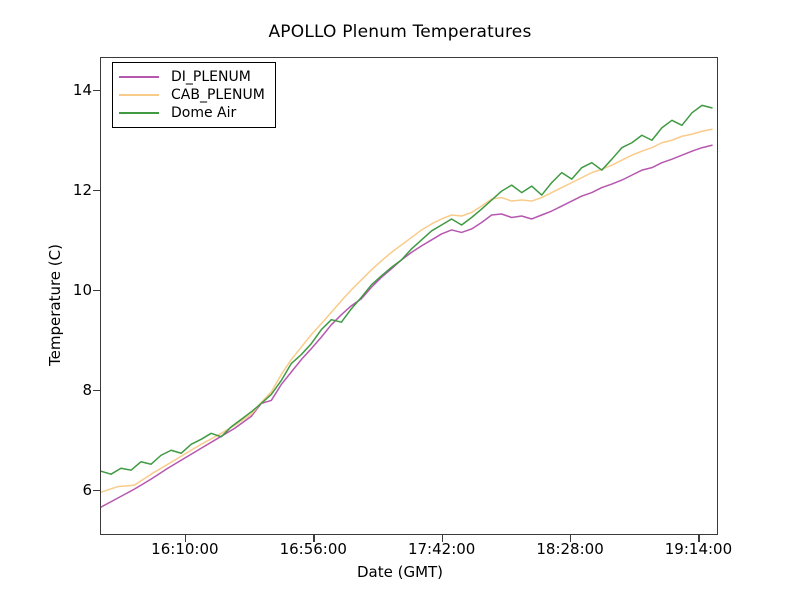 Image resolution: width=800 pixels, height=600 pixels. Describe the element at coordinates (400, 32) in the screenshot. I see `page-title: APOLLO Plenum Temperatures` at that location.